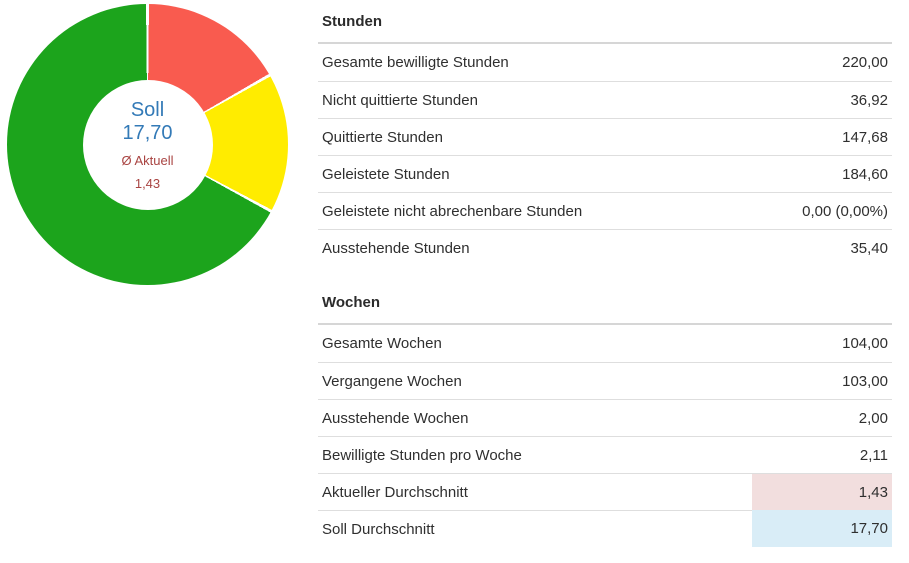 This screenshot has height=563, width=909. Describe the element at coordinates (822, 491) in the screenshot. I see `row-value-highlight-danger: 1,43` at that location.